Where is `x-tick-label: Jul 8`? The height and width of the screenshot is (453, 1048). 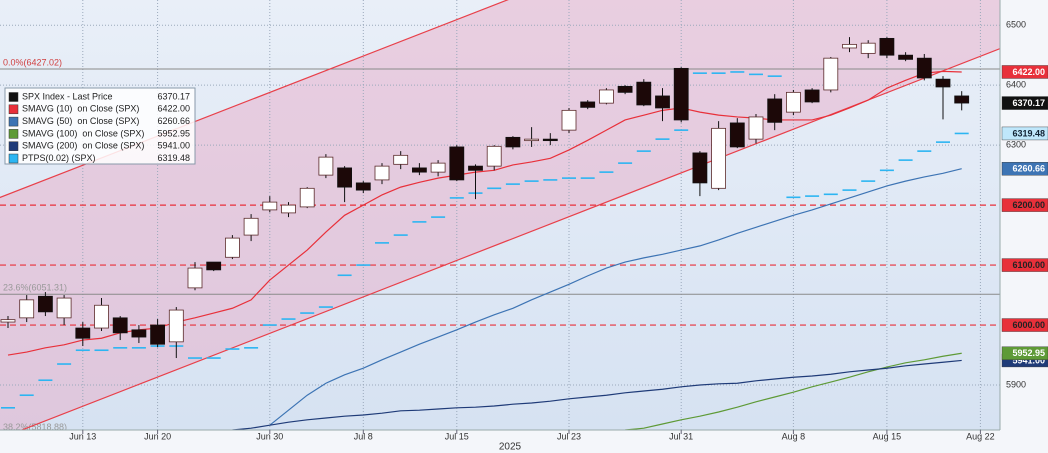
x-tick-label: Jul 8 is located at coordinates (363, 436).